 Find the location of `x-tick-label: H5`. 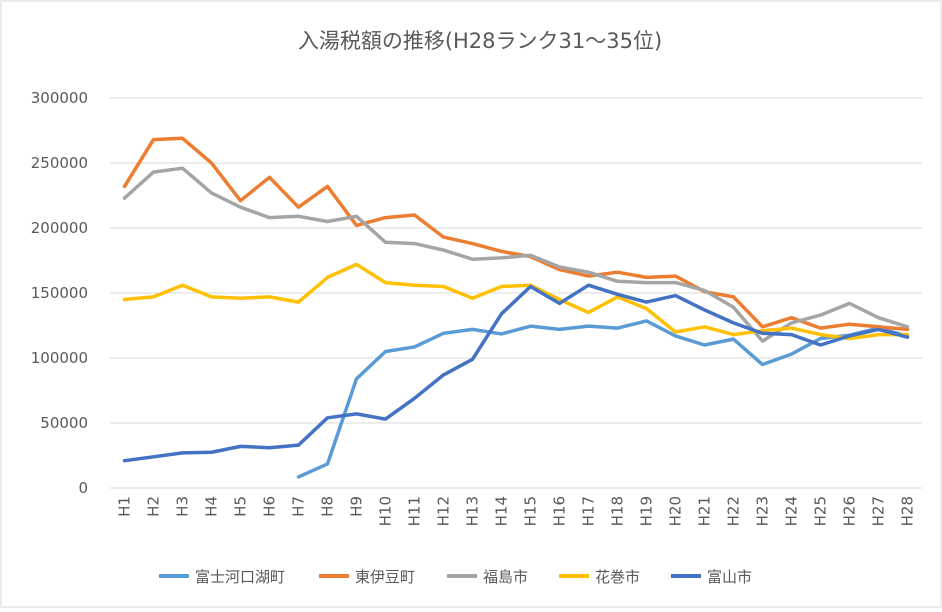

x-tick-label: H5 is located at coordinates (241, 506).